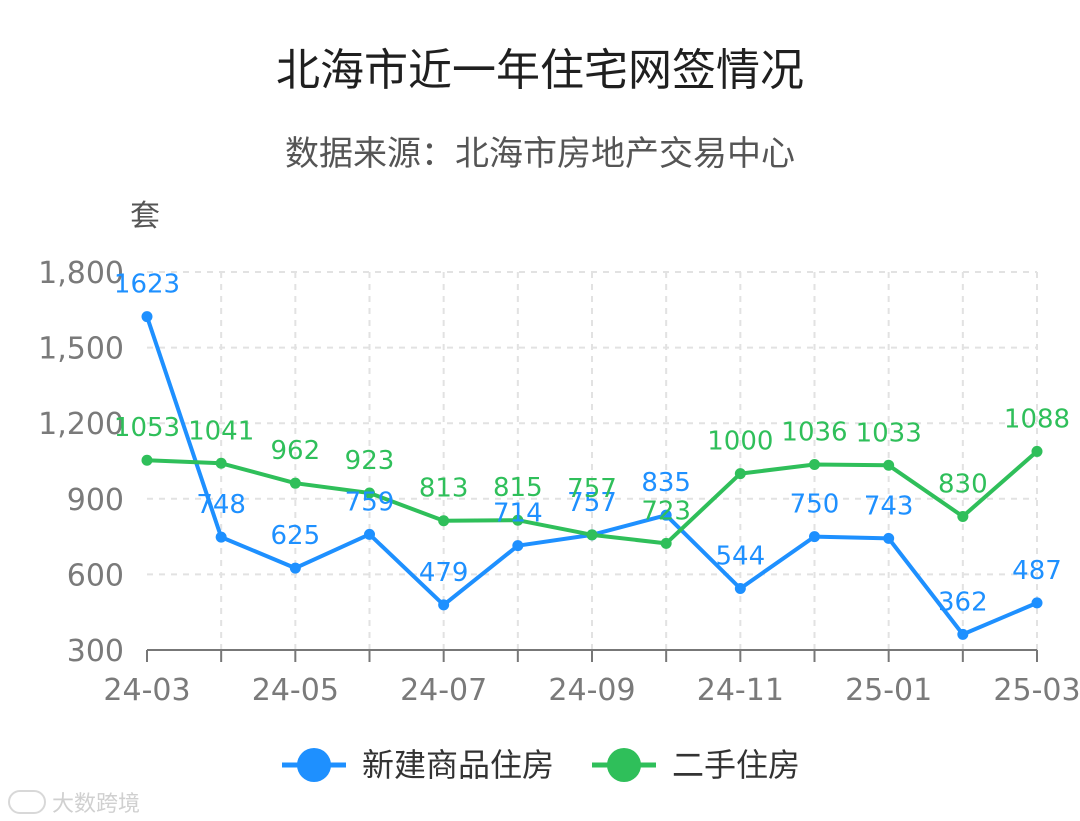 The height and width of the screenshot is (821, 1080). What do you see at coordinates (27, 802) in the screenshot?
I see `watermark-logo-icon` at bounding box center [27, 802].